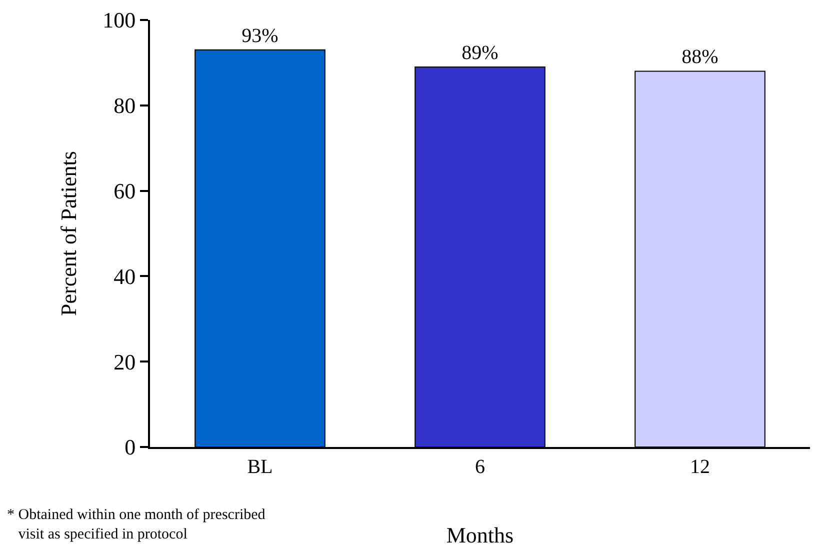 The image size is (814, 558). I want to click on x-tick-label: 6, so click(480, 467).